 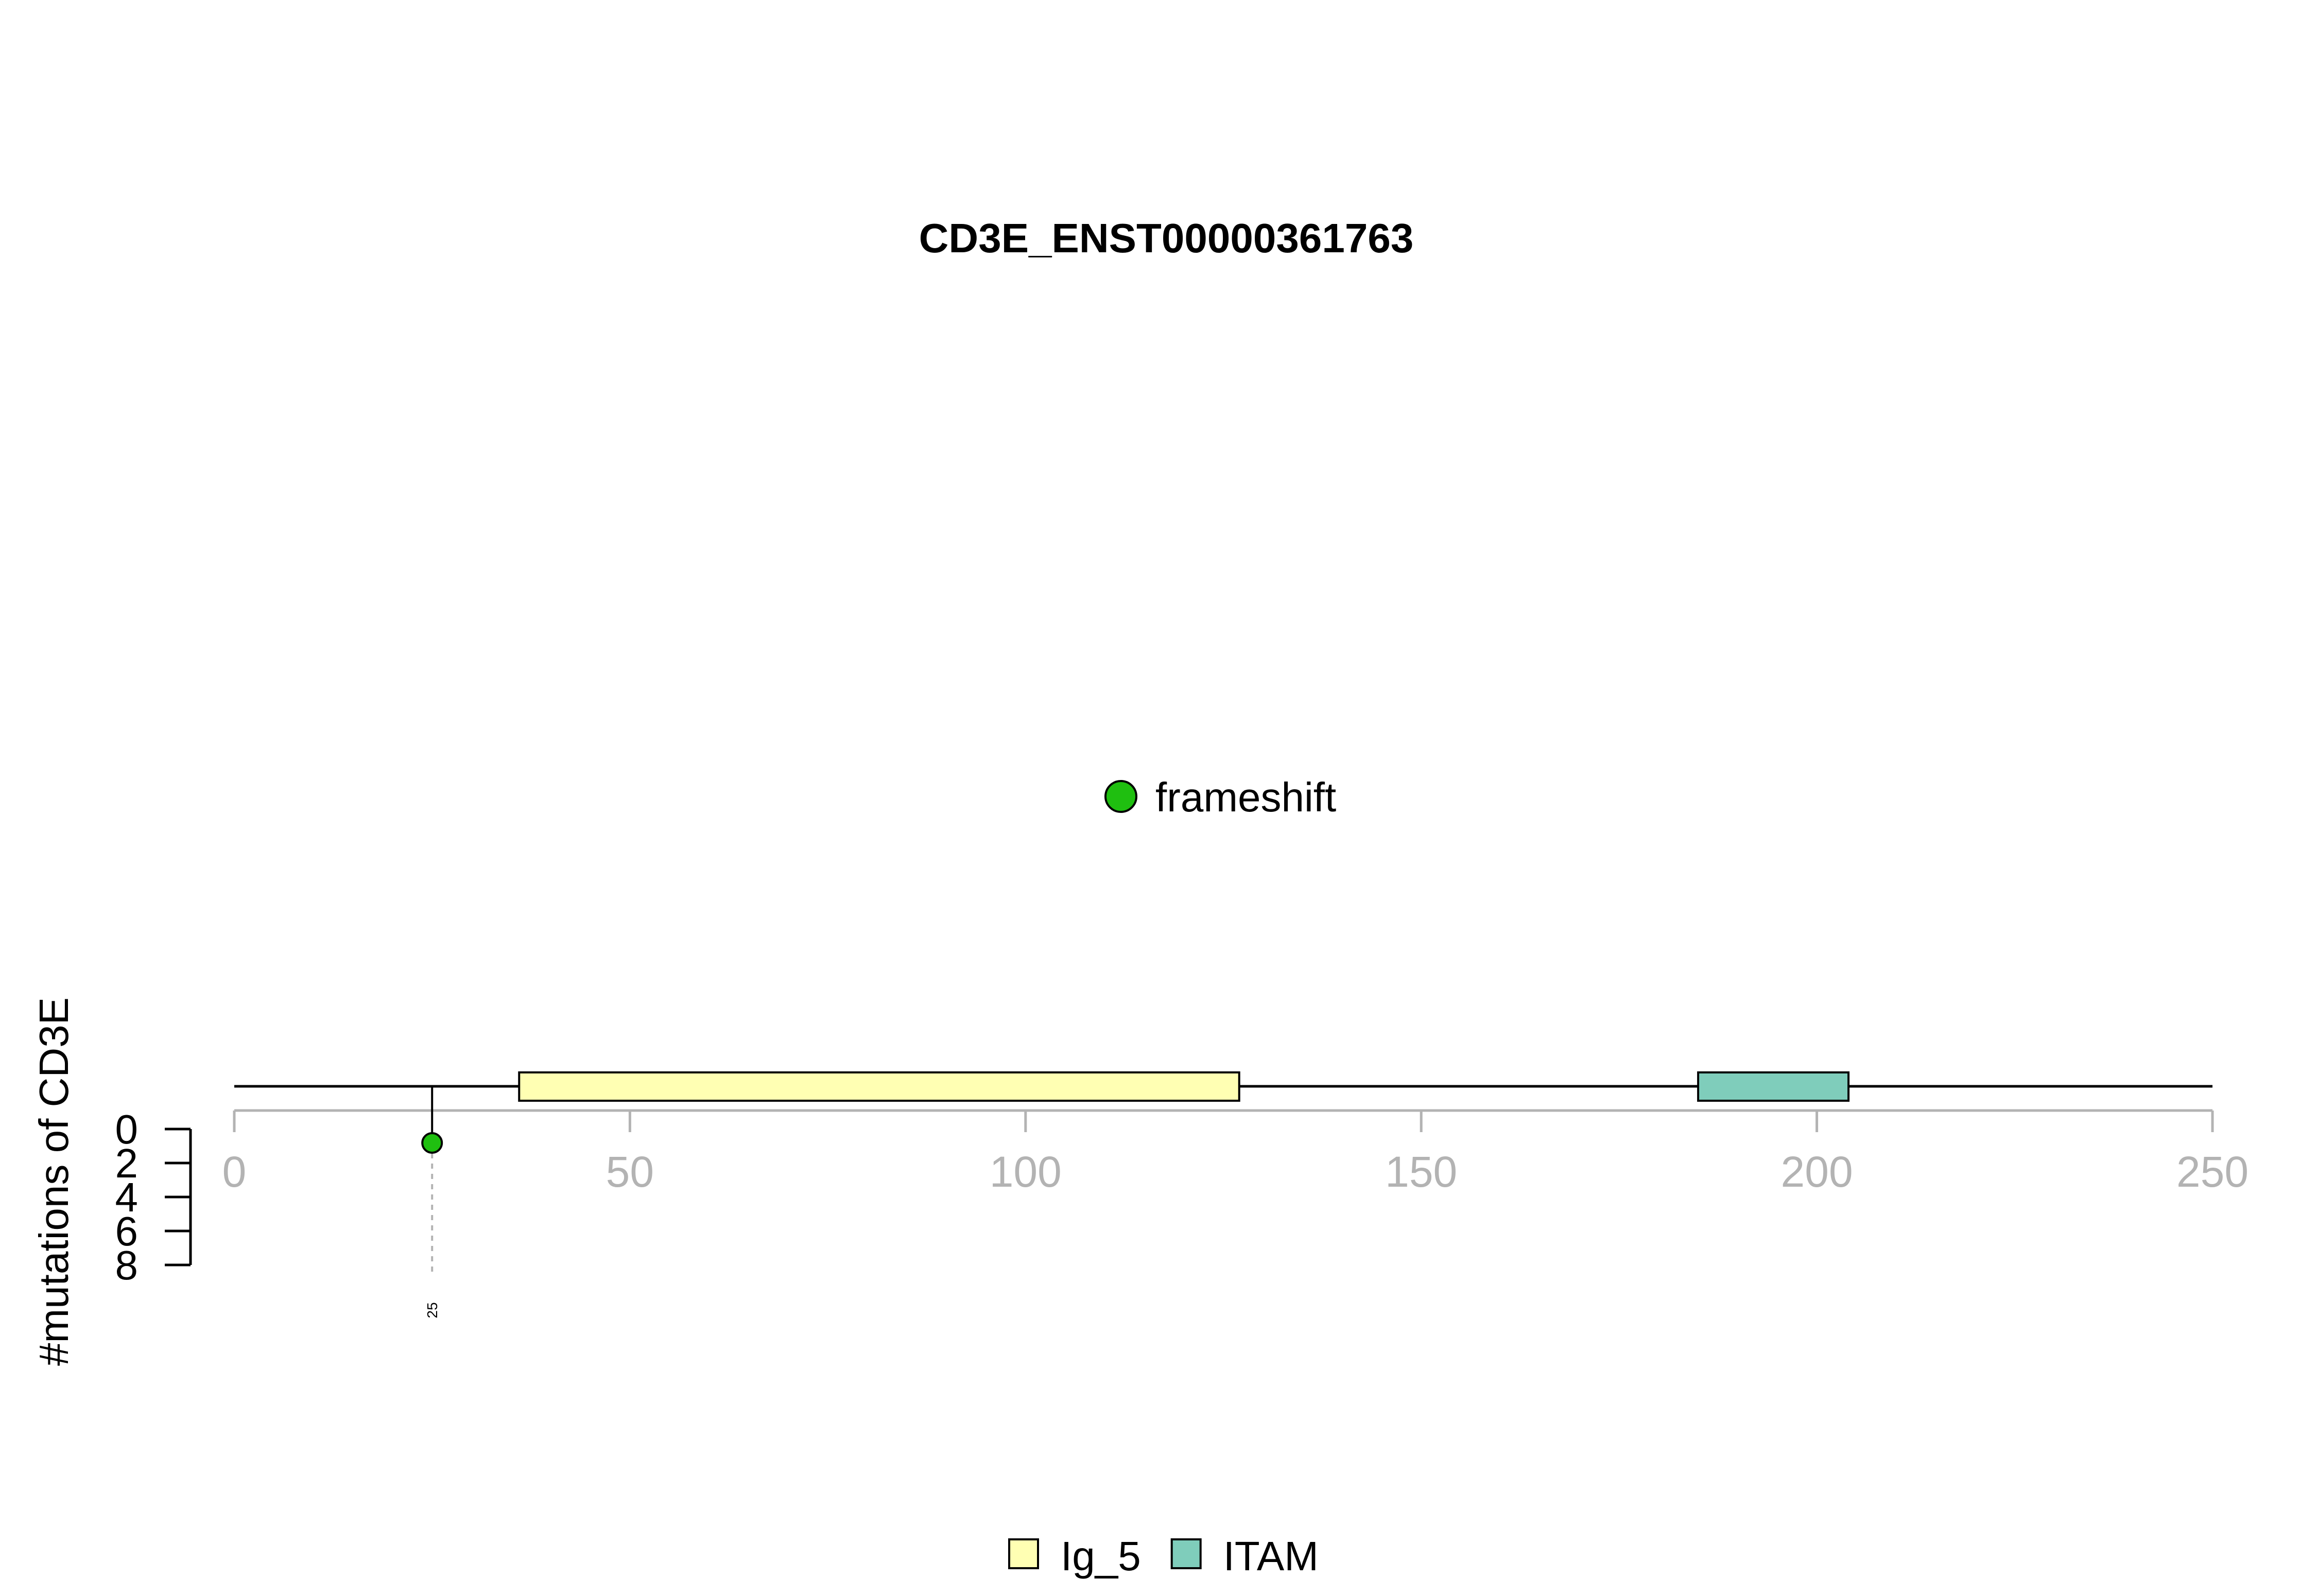 What do you see at coordinates (1421, 1172) in the screenshot?
I see `x-tick-label-150: 150` at bounding box center [1421, 1172].